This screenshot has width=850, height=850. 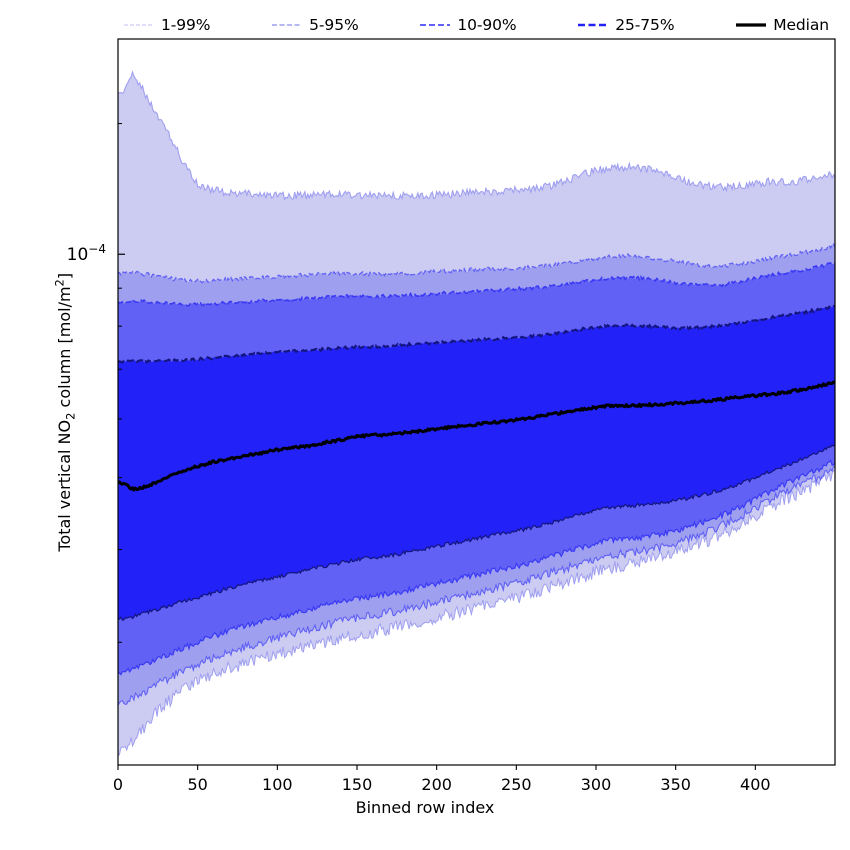 What do you see at coordinates (675, 784) in the screenshot?
I see `x-tick-label: 350` at bounding box center [675, 784].